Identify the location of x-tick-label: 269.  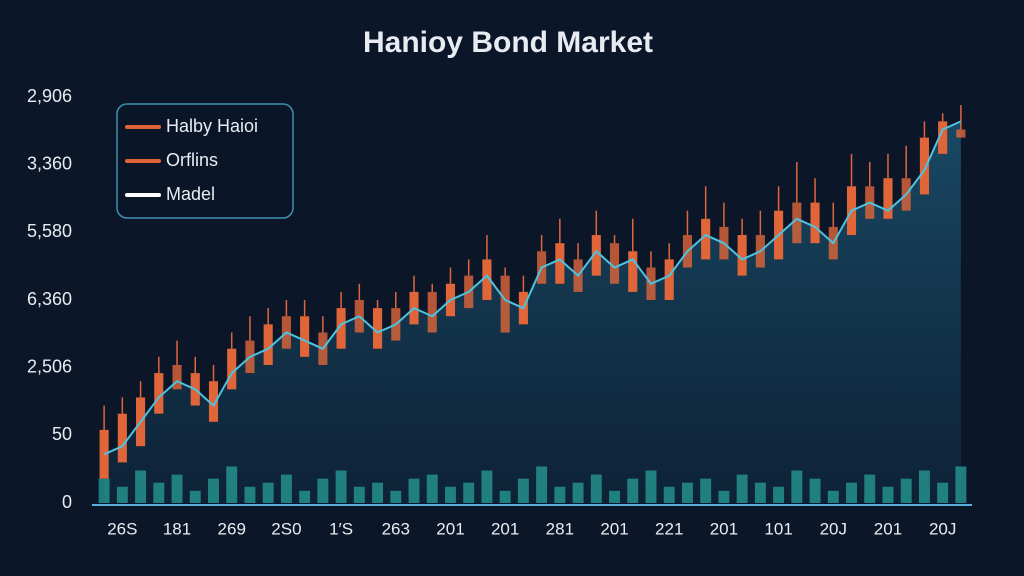
(232, 528).